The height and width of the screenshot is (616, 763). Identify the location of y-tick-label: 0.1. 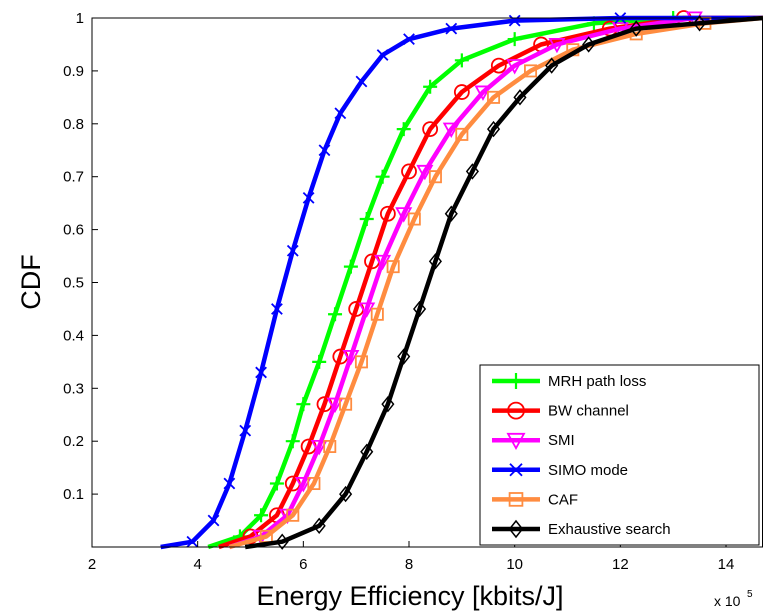
(73, 494).